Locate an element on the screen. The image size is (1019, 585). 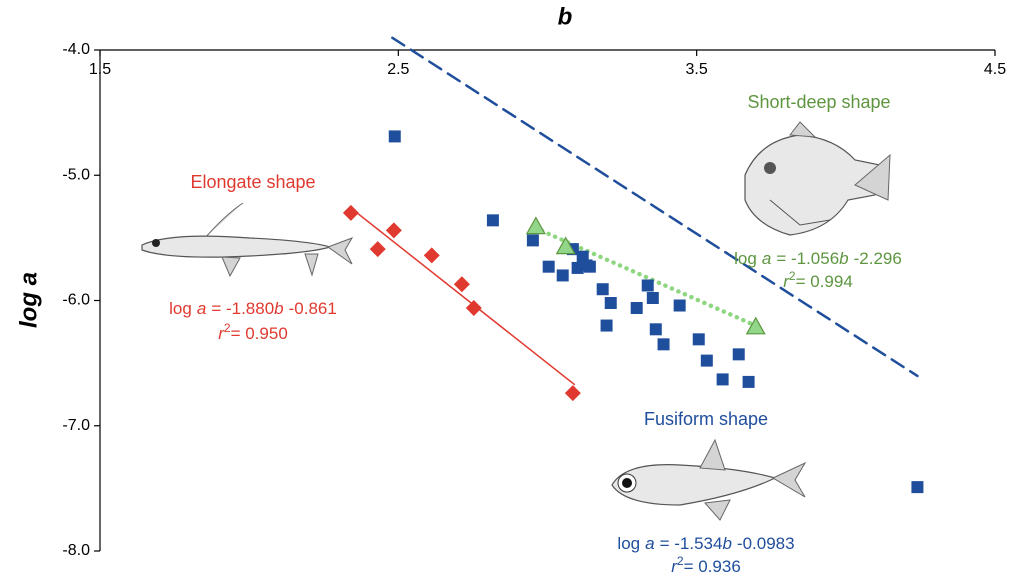
fusiform-fish is located at coordinates (709, 479).